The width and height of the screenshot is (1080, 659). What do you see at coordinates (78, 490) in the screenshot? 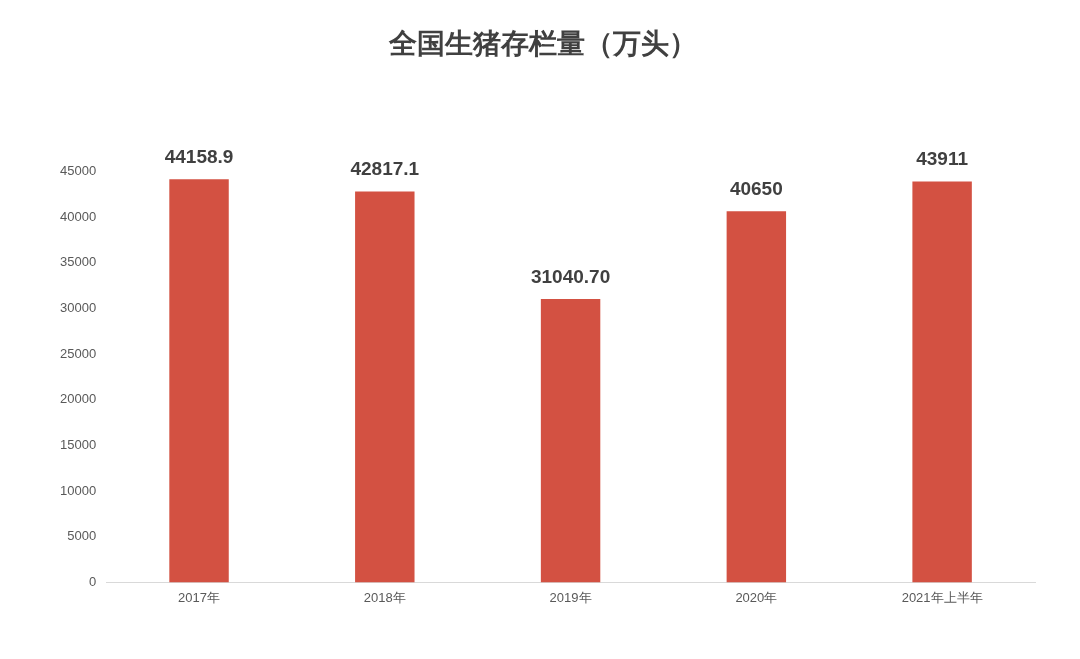
I see `y-tick-label: 10000` at bounding box center [78, 490].